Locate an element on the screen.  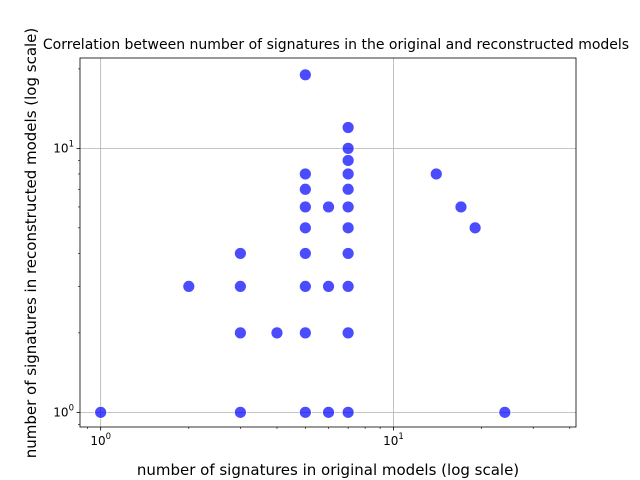
x-tick-label: 10¹ is located at coordinates (393, 440).